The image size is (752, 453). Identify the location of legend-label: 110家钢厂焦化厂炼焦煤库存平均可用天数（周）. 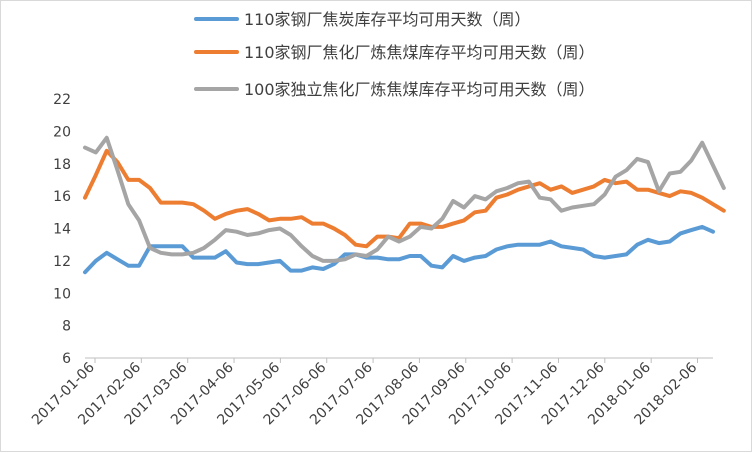
(419, 52).